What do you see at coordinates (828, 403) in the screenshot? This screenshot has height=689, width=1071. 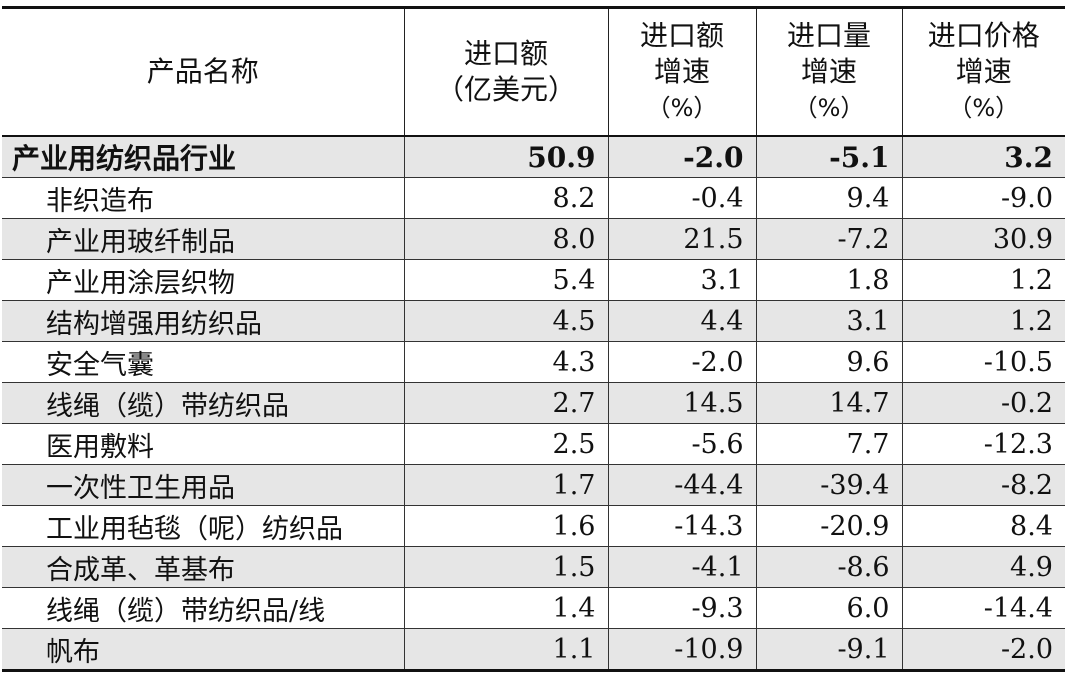 I see `cell-import-volume-growth: 14.7` at bounding box center [828, 403].